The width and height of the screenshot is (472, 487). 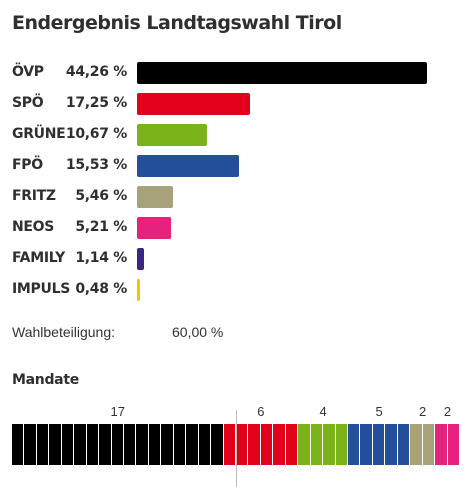 What do you see at coordinates (28, 72) in the screenshot?
I see `party-label: ÖVP` at bounding box center [28, 72].